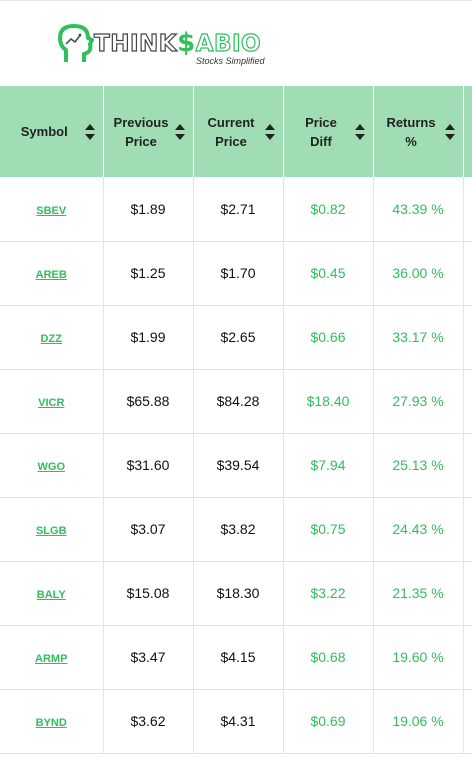 This screenshot has height=764, width=472. Describe the element at coordinates (328, 529) in the screenshot. I see `price-diff-cell: $0.75` at that location.